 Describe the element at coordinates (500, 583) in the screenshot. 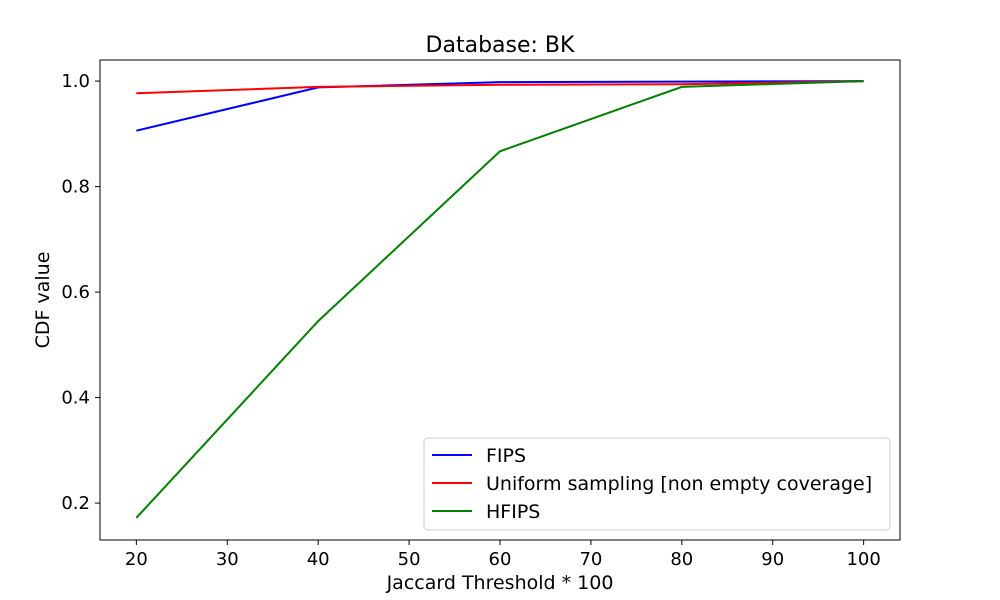

I see `x-axis-label: Jaccard Threshold * 100` at that location.